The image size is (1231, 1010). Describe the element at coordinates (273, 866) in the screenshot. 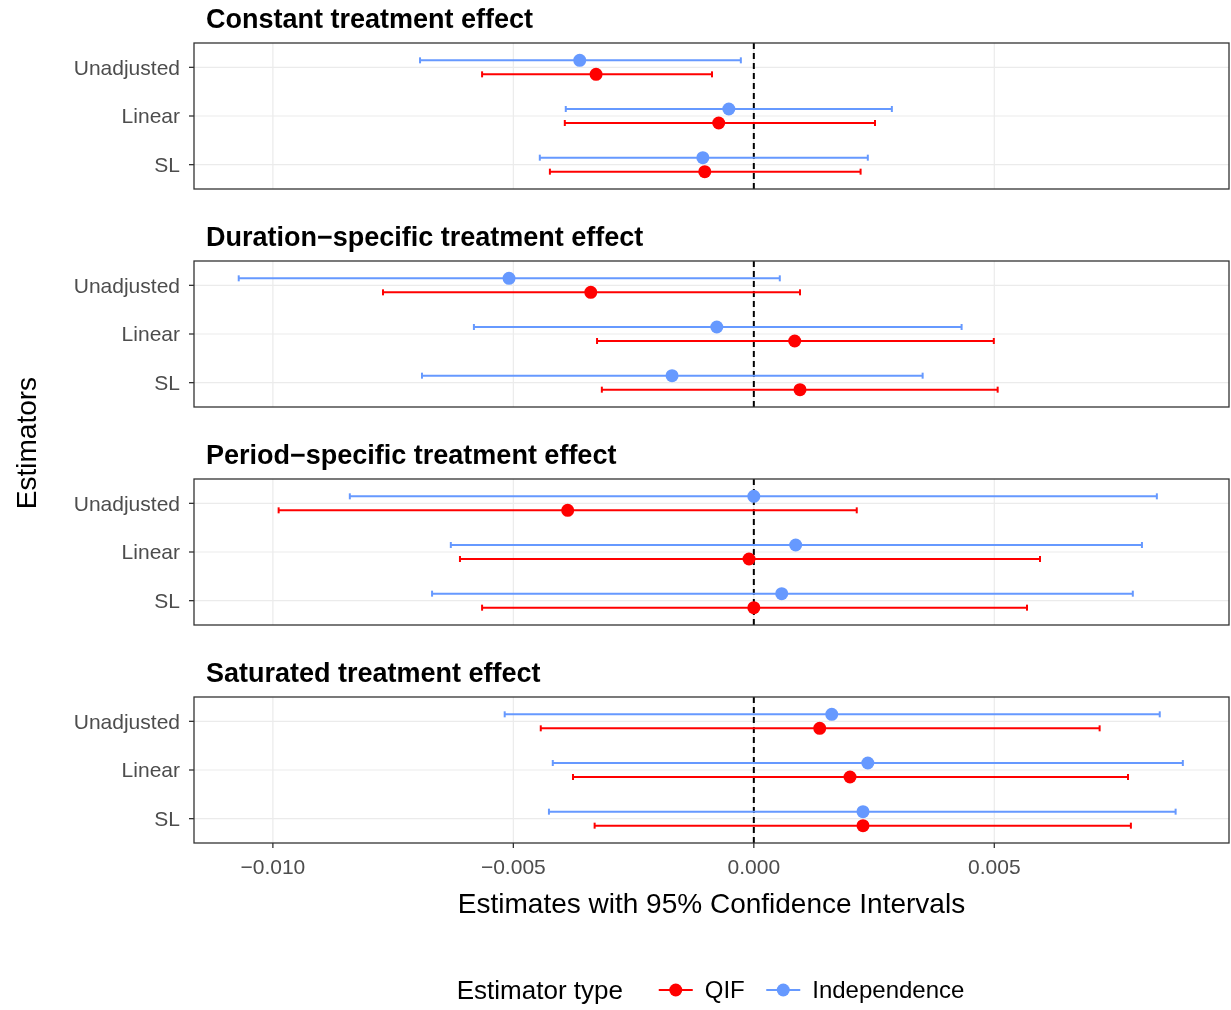

I see `x-tick-label: −0.010` at that location.